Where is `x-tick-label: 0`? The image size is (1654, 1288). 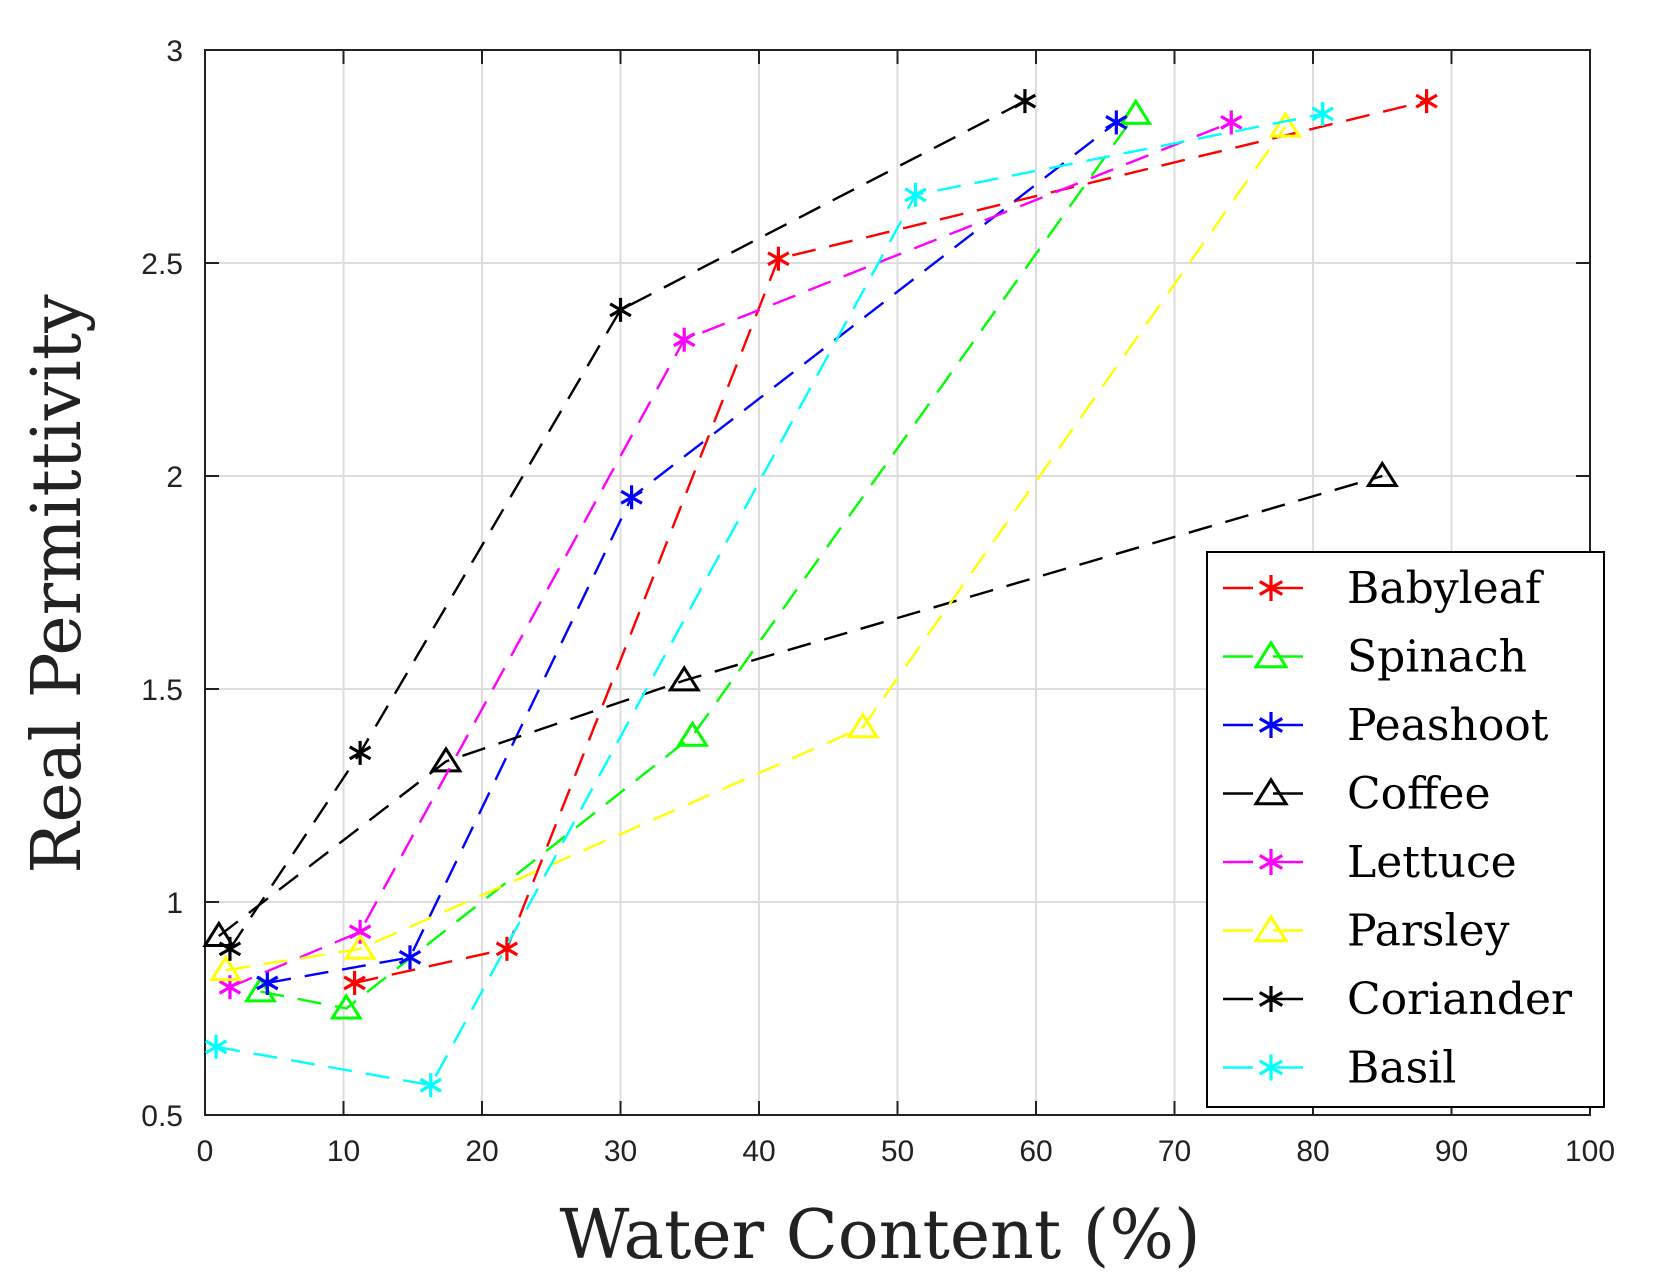
x-tick-label: 0 is located at coordinates (205, 1151).